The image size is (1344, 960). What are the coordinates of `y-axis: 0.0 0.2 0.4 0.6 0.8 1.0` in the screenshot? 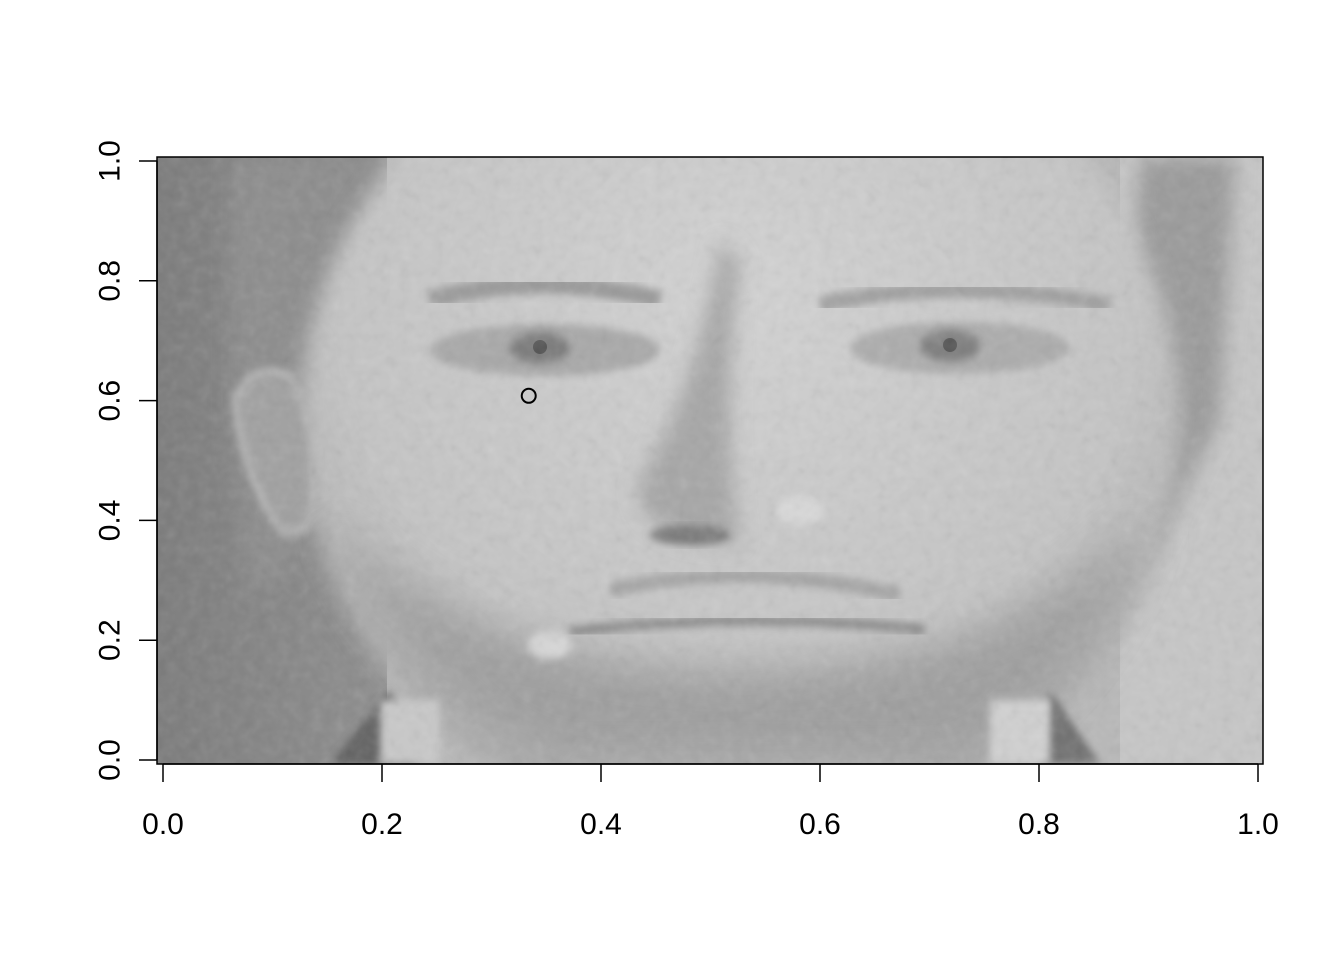 It's located at (126, 460).